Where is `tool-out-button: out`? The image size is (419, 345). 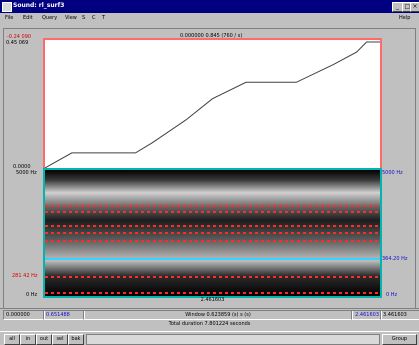 tool-out-button: out is located at coordinates (44, 339).